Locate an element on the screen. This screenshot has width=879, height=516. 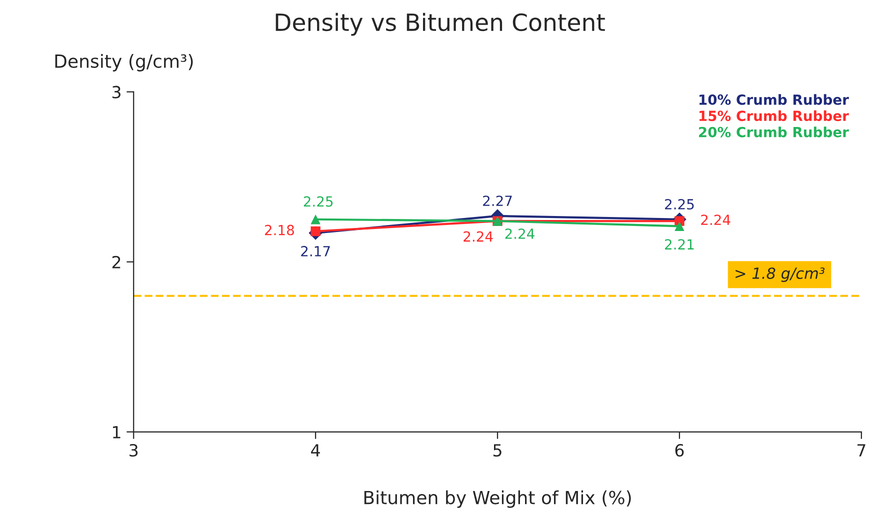
y-tick-label: 1 is located at coordinates (116, 432).